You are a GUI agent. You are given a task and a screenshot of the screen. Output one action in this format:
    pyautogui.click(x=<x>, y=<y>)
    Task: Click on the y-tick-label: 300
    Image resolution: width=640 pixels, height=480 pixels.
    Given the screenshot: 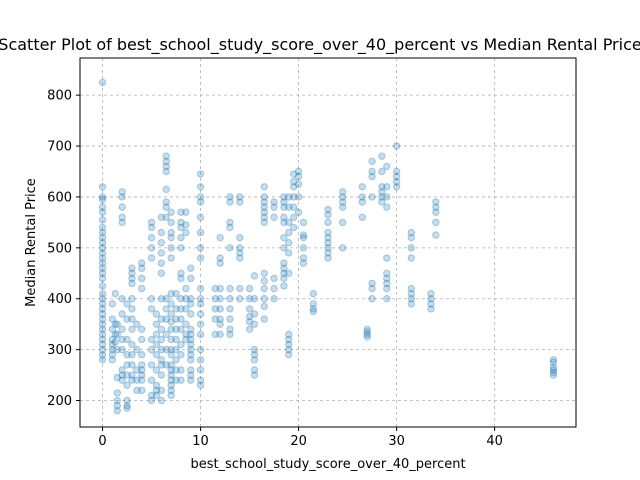 What is the action you would take?
    pyautogui.click(x=59, y=350)
    